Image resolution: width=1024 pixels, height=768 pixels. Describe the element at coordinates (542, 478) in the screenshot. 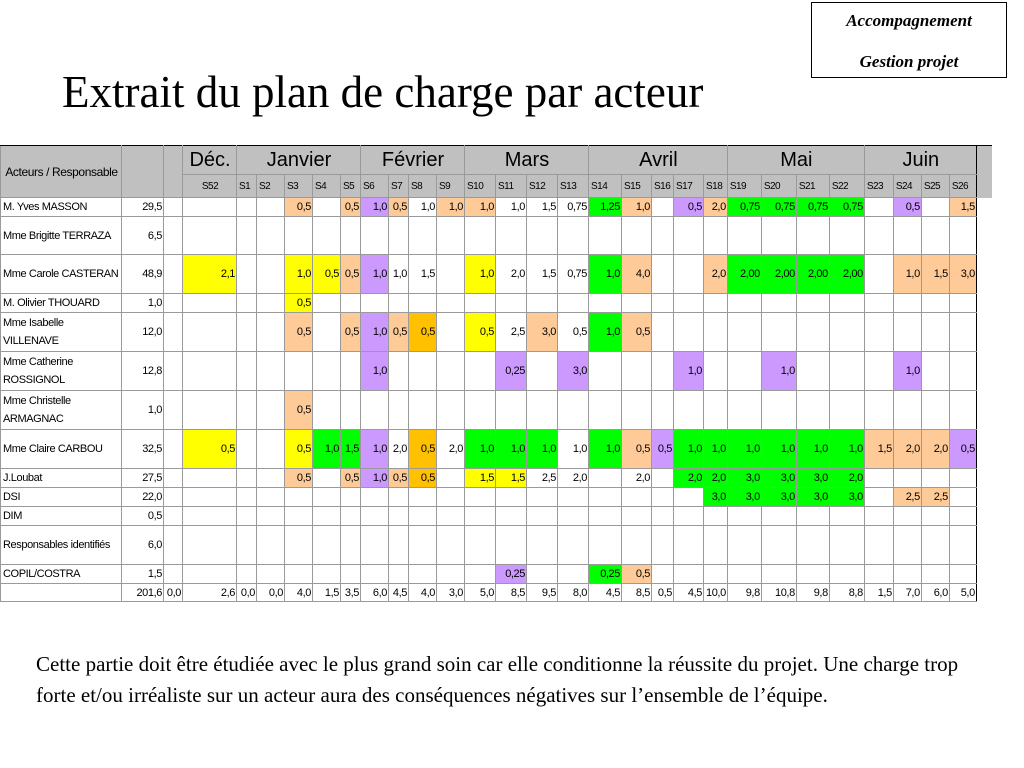

I see `workload-cell: 2,5` at that location.